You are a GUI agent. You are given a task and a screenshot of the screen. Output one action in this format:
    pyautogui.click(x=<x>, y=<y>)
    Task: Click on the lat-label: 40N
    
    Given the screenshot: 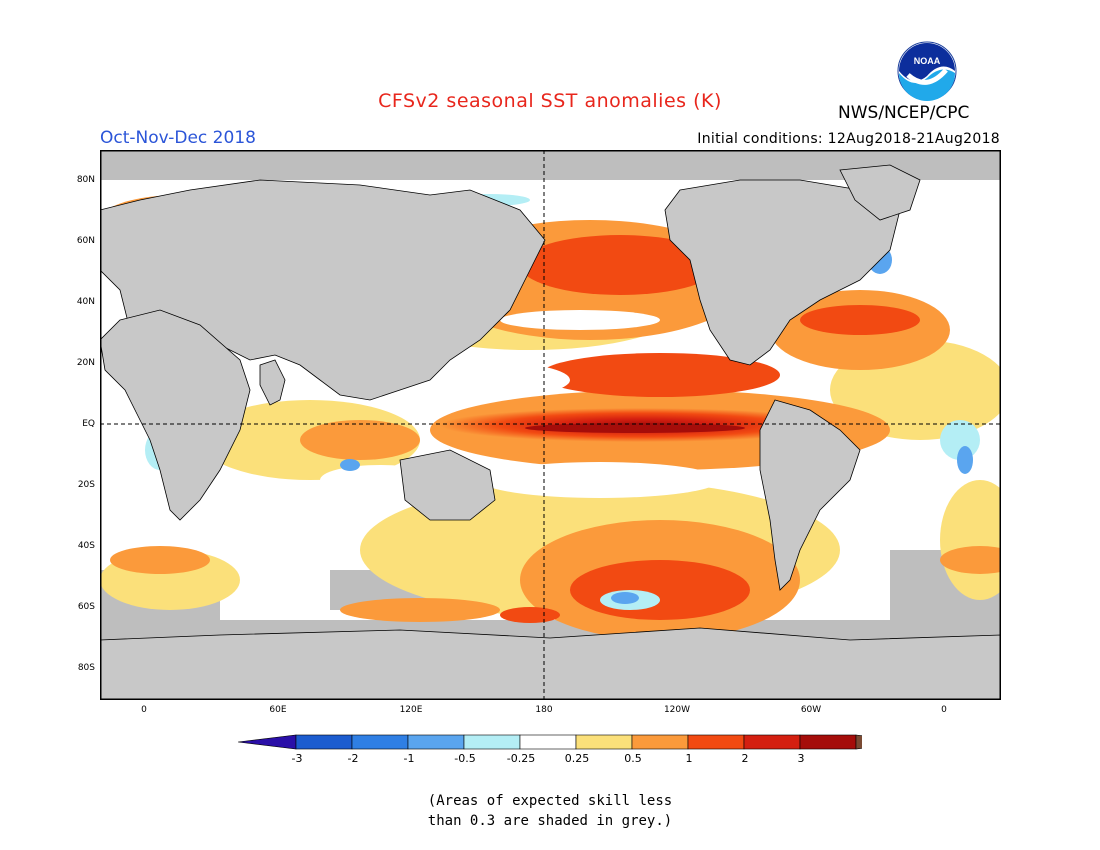 What is the action you would take?
    pyautogui.click(x=85, y=302)
    